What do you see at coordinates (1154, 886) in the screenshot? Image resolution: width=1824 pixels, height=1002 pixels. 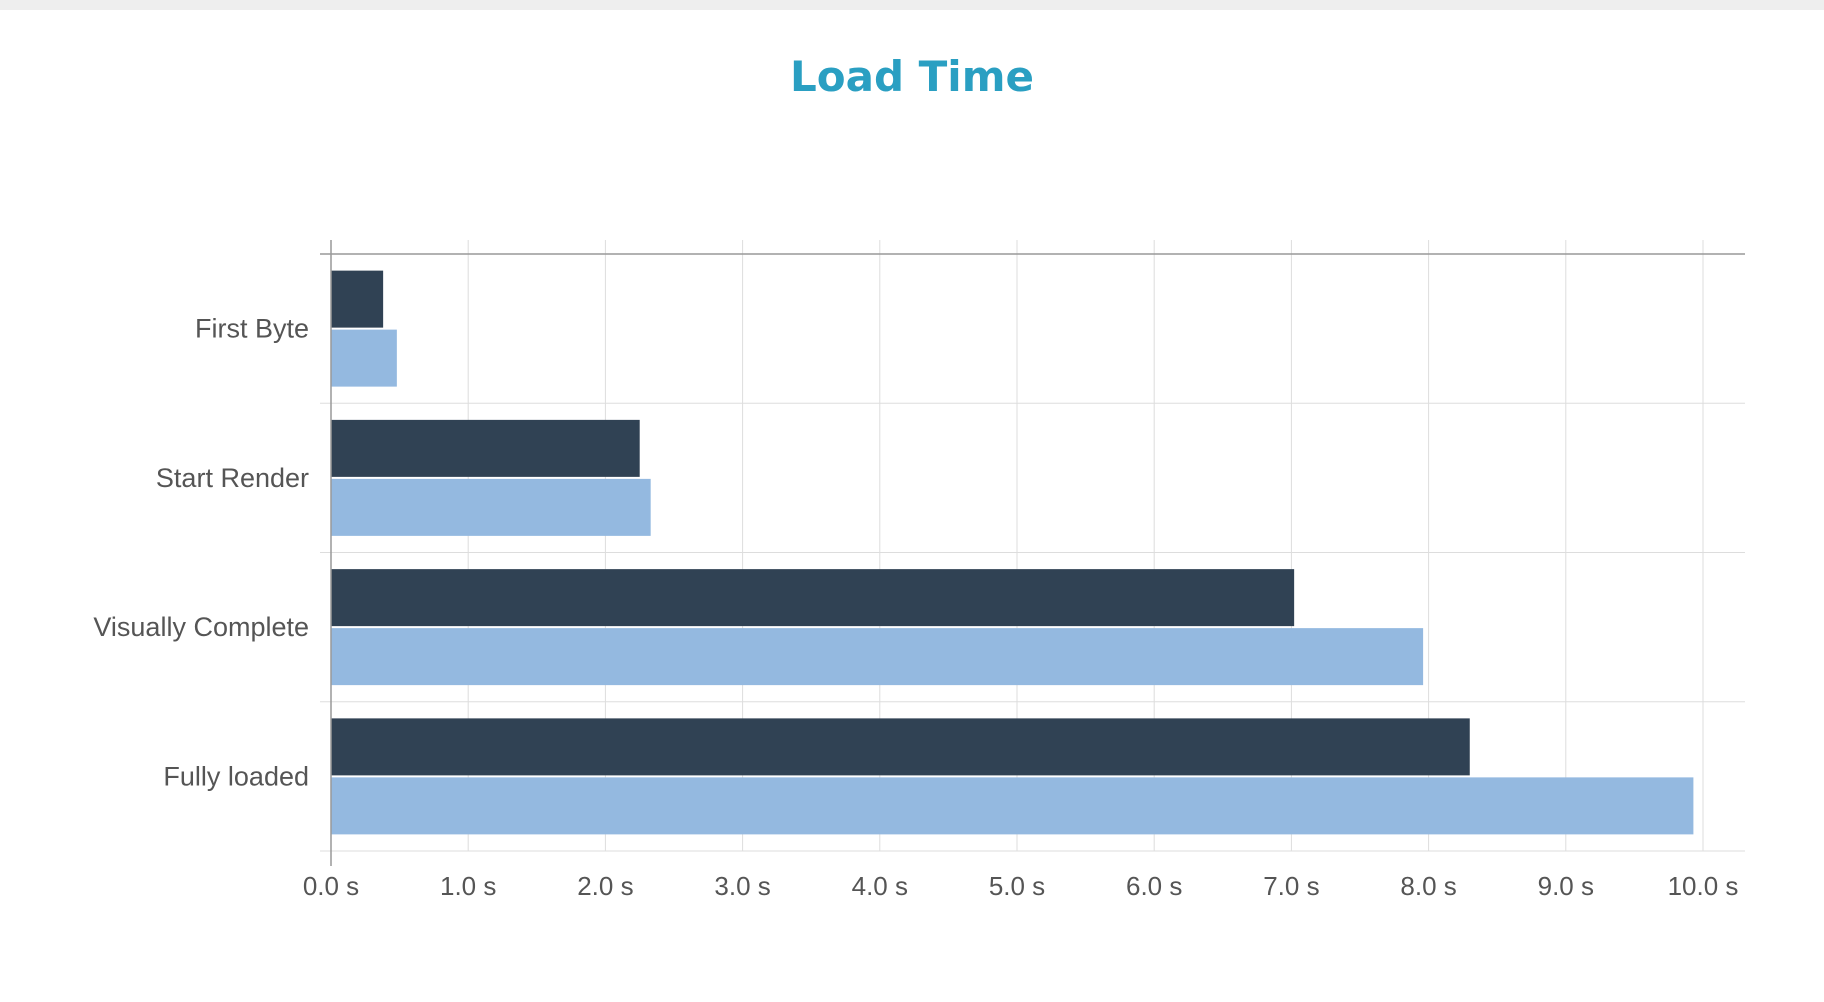 I see `x-tick-label: 6.0 s` at bounding box center [1154, 886].